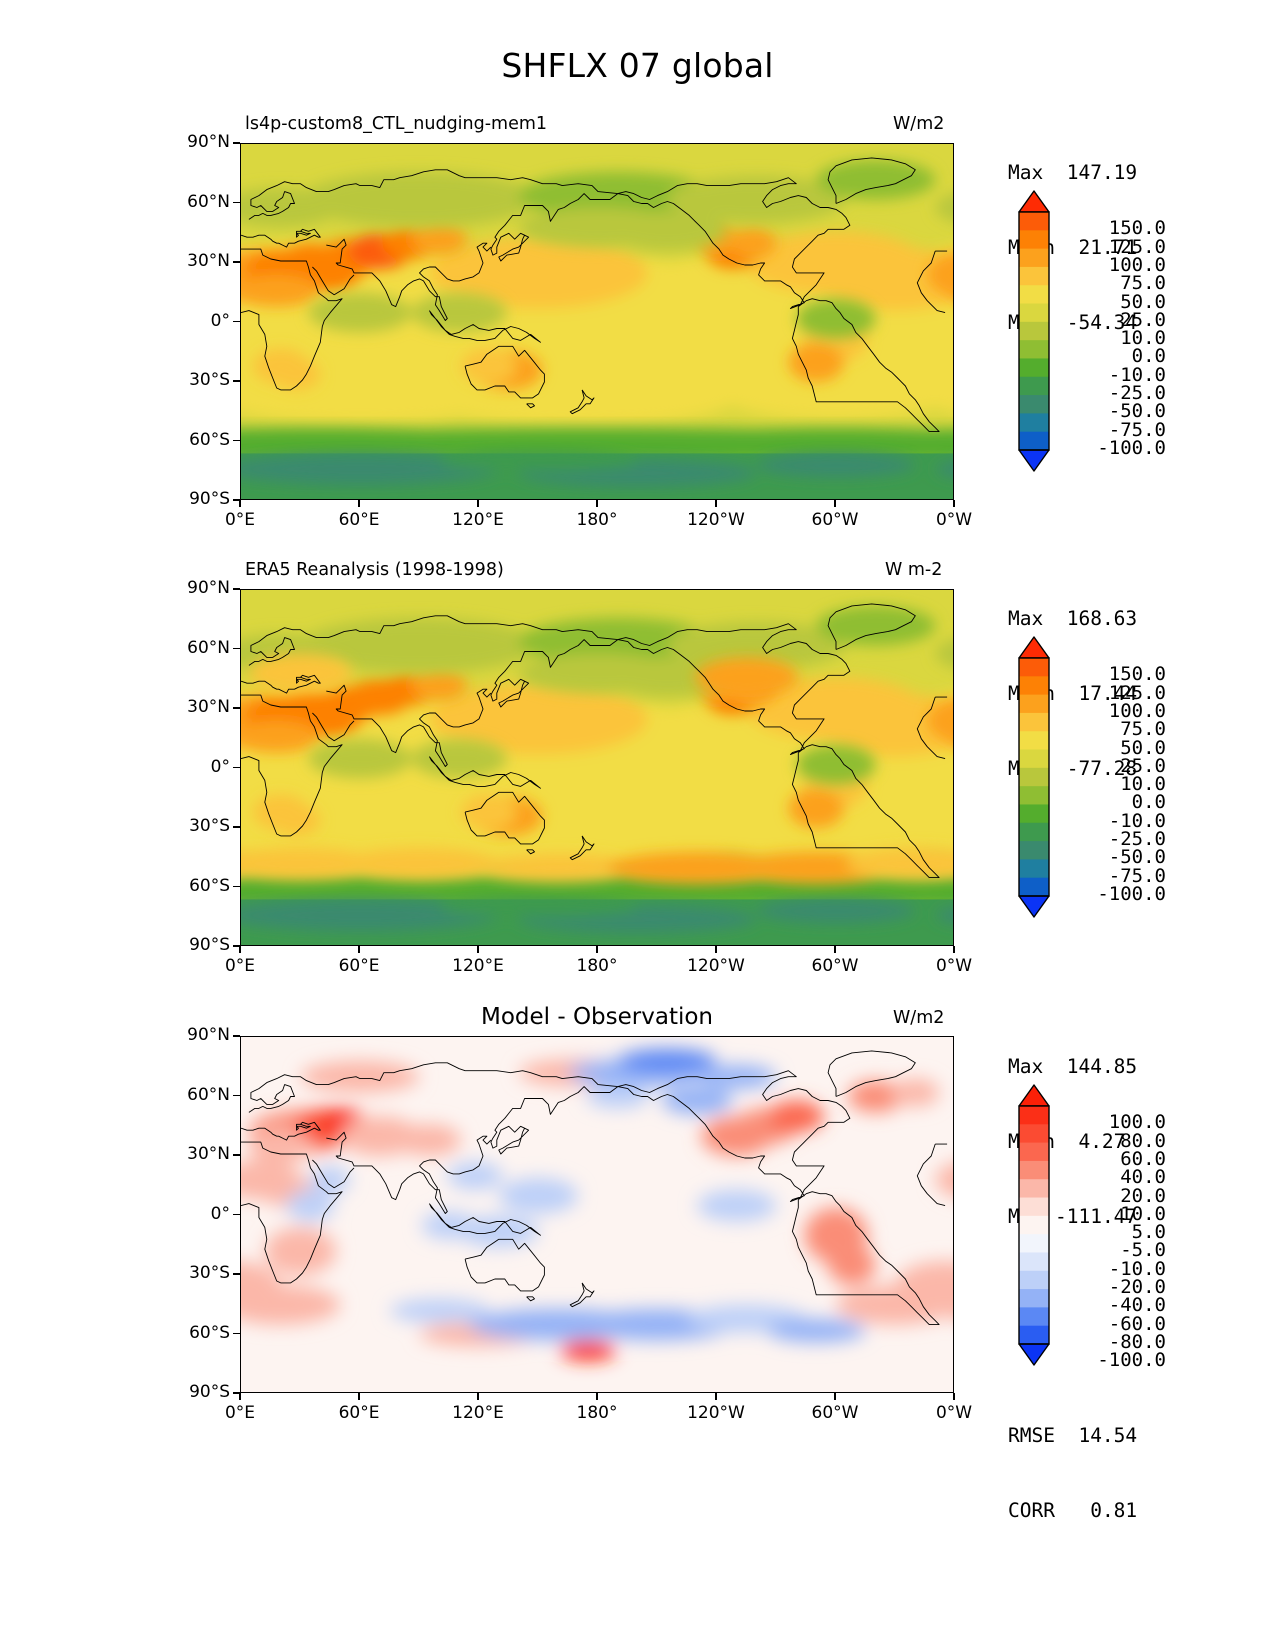 Image resolution: width=1275 pixels, height=1650 pixels. What do you see at coordinates (919, 1018) in the screenshot?
I see `panel-difference-units: W/m2` at bounding box center [919, 1018].